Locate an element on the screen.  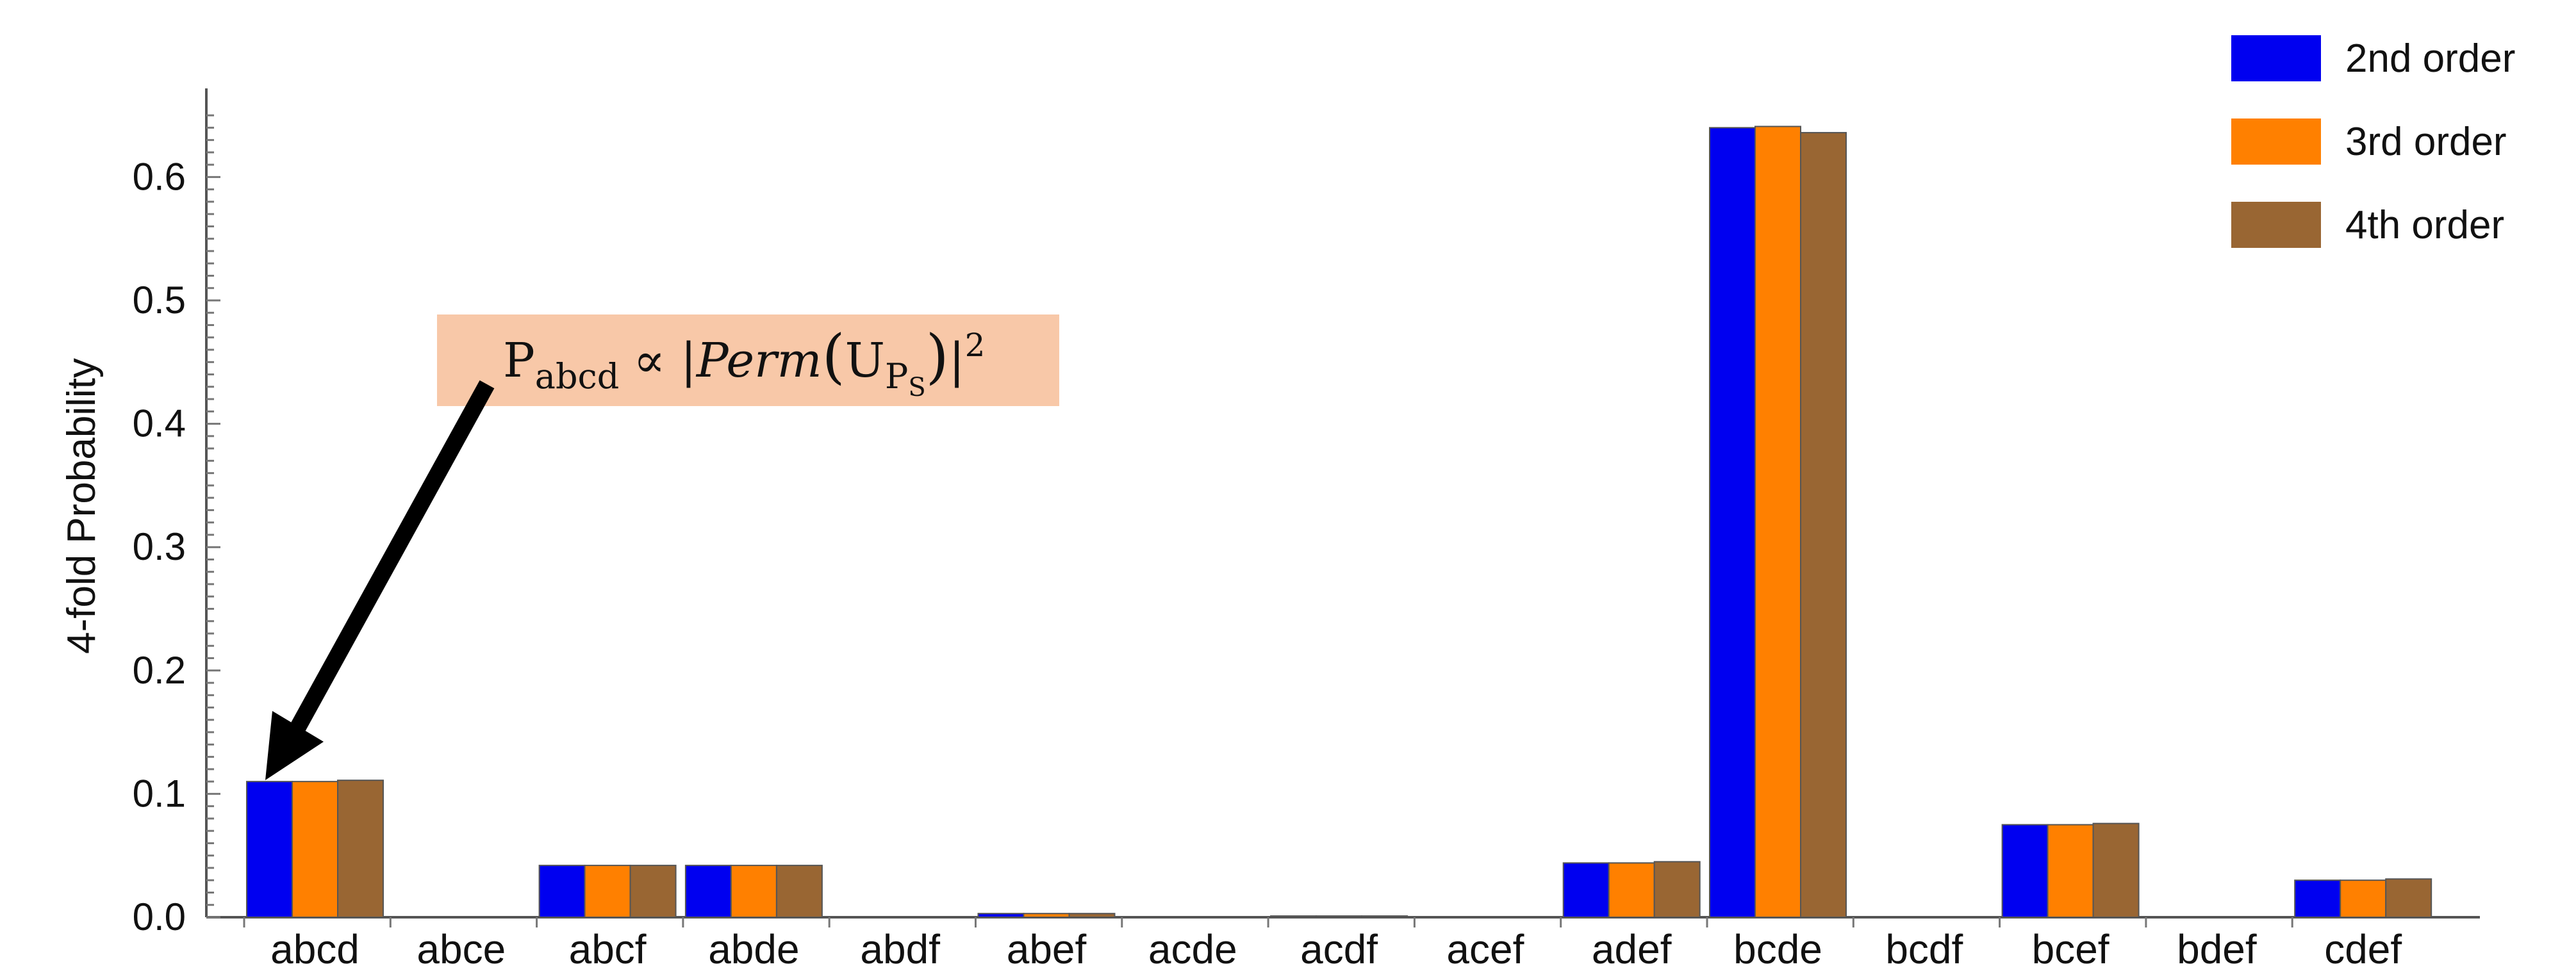
formula-function: Perm is located at coordinates (758, 360).